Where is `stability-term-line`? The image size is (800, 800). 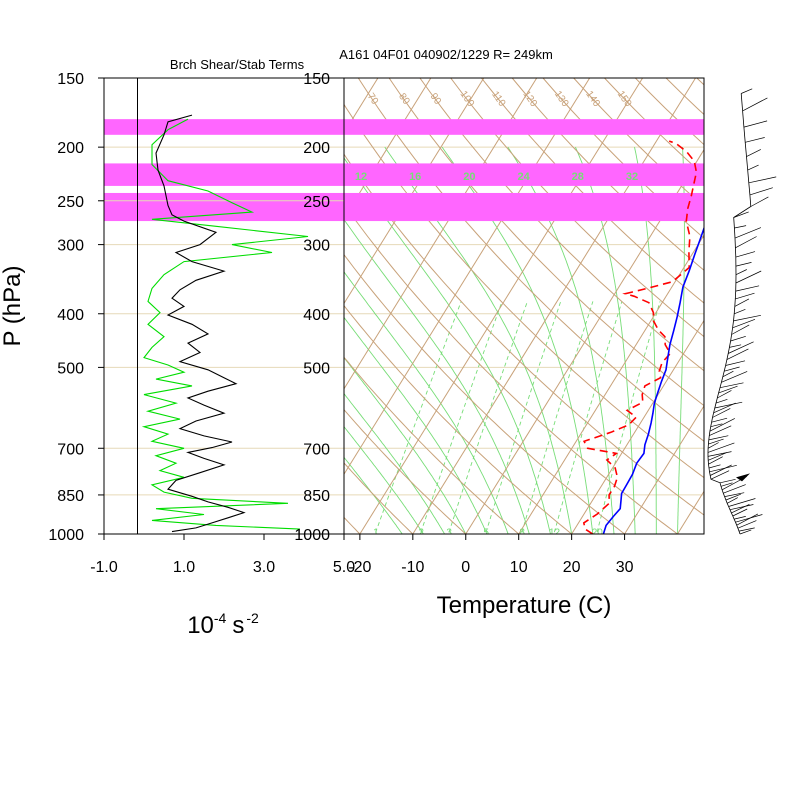
stability-term-line is located at coordinates (225, 324).